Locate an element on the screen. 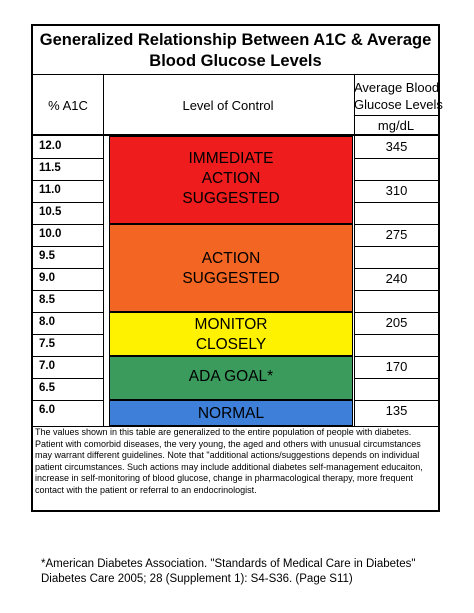  band-immediate-line-1: IMMEDIATE is located at coordinates (231, 158).